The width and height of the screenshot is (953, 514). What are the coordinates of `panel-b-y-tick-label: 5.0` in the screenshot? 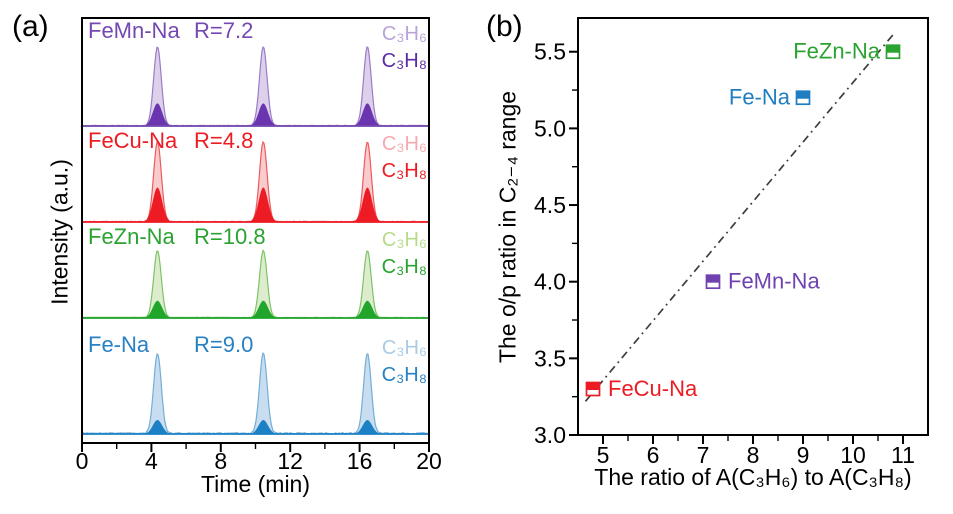 It's located at (550, 128).